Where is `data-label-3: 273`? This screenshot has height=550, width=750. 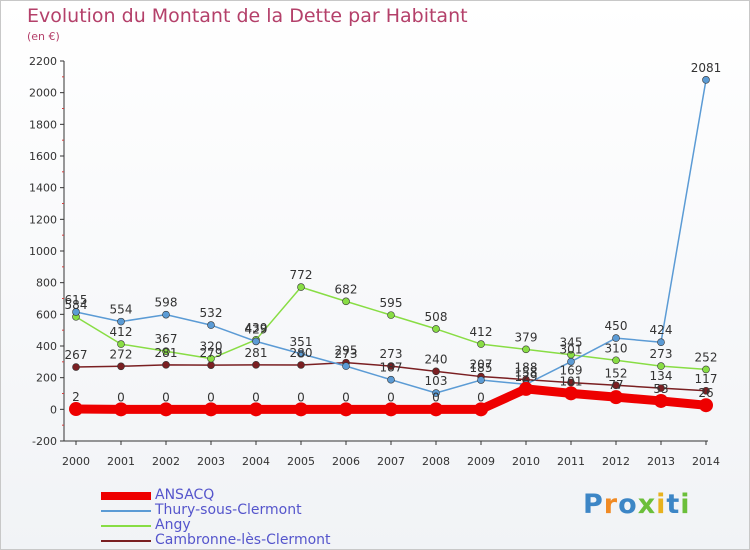
data-label-3: 273 is located at coordinates (391, 354).